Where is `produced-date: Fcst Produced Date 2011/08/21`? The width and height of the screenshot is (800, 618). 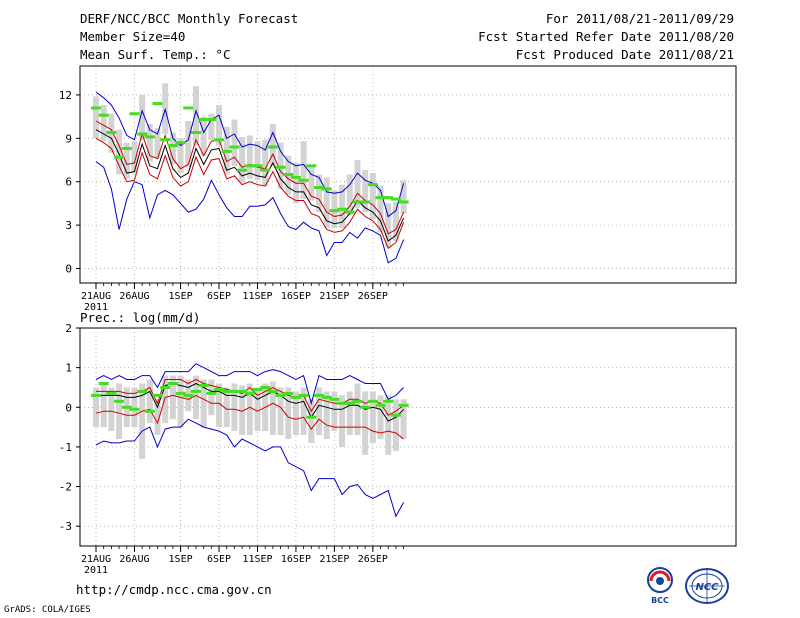 produced-date: Fcst Produced Date 2011/08/21 is located at coordinates (624, 54).